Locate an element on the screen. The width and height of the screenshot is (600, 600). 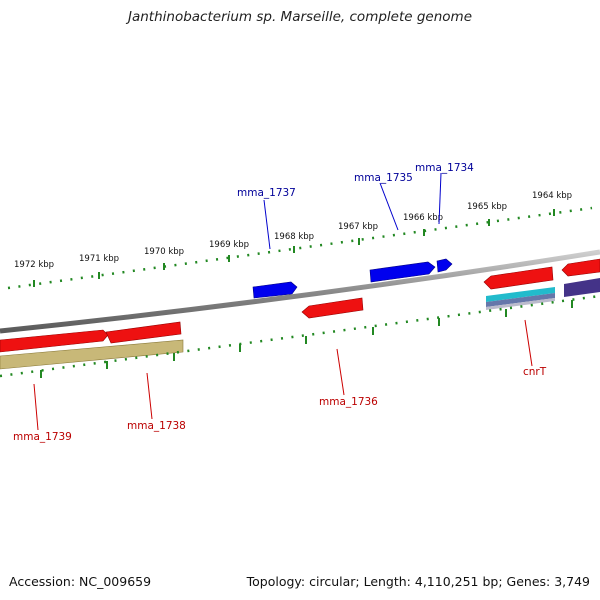
gene-label-mma-1736: mma_1736 is located at coordinates (348, 402).